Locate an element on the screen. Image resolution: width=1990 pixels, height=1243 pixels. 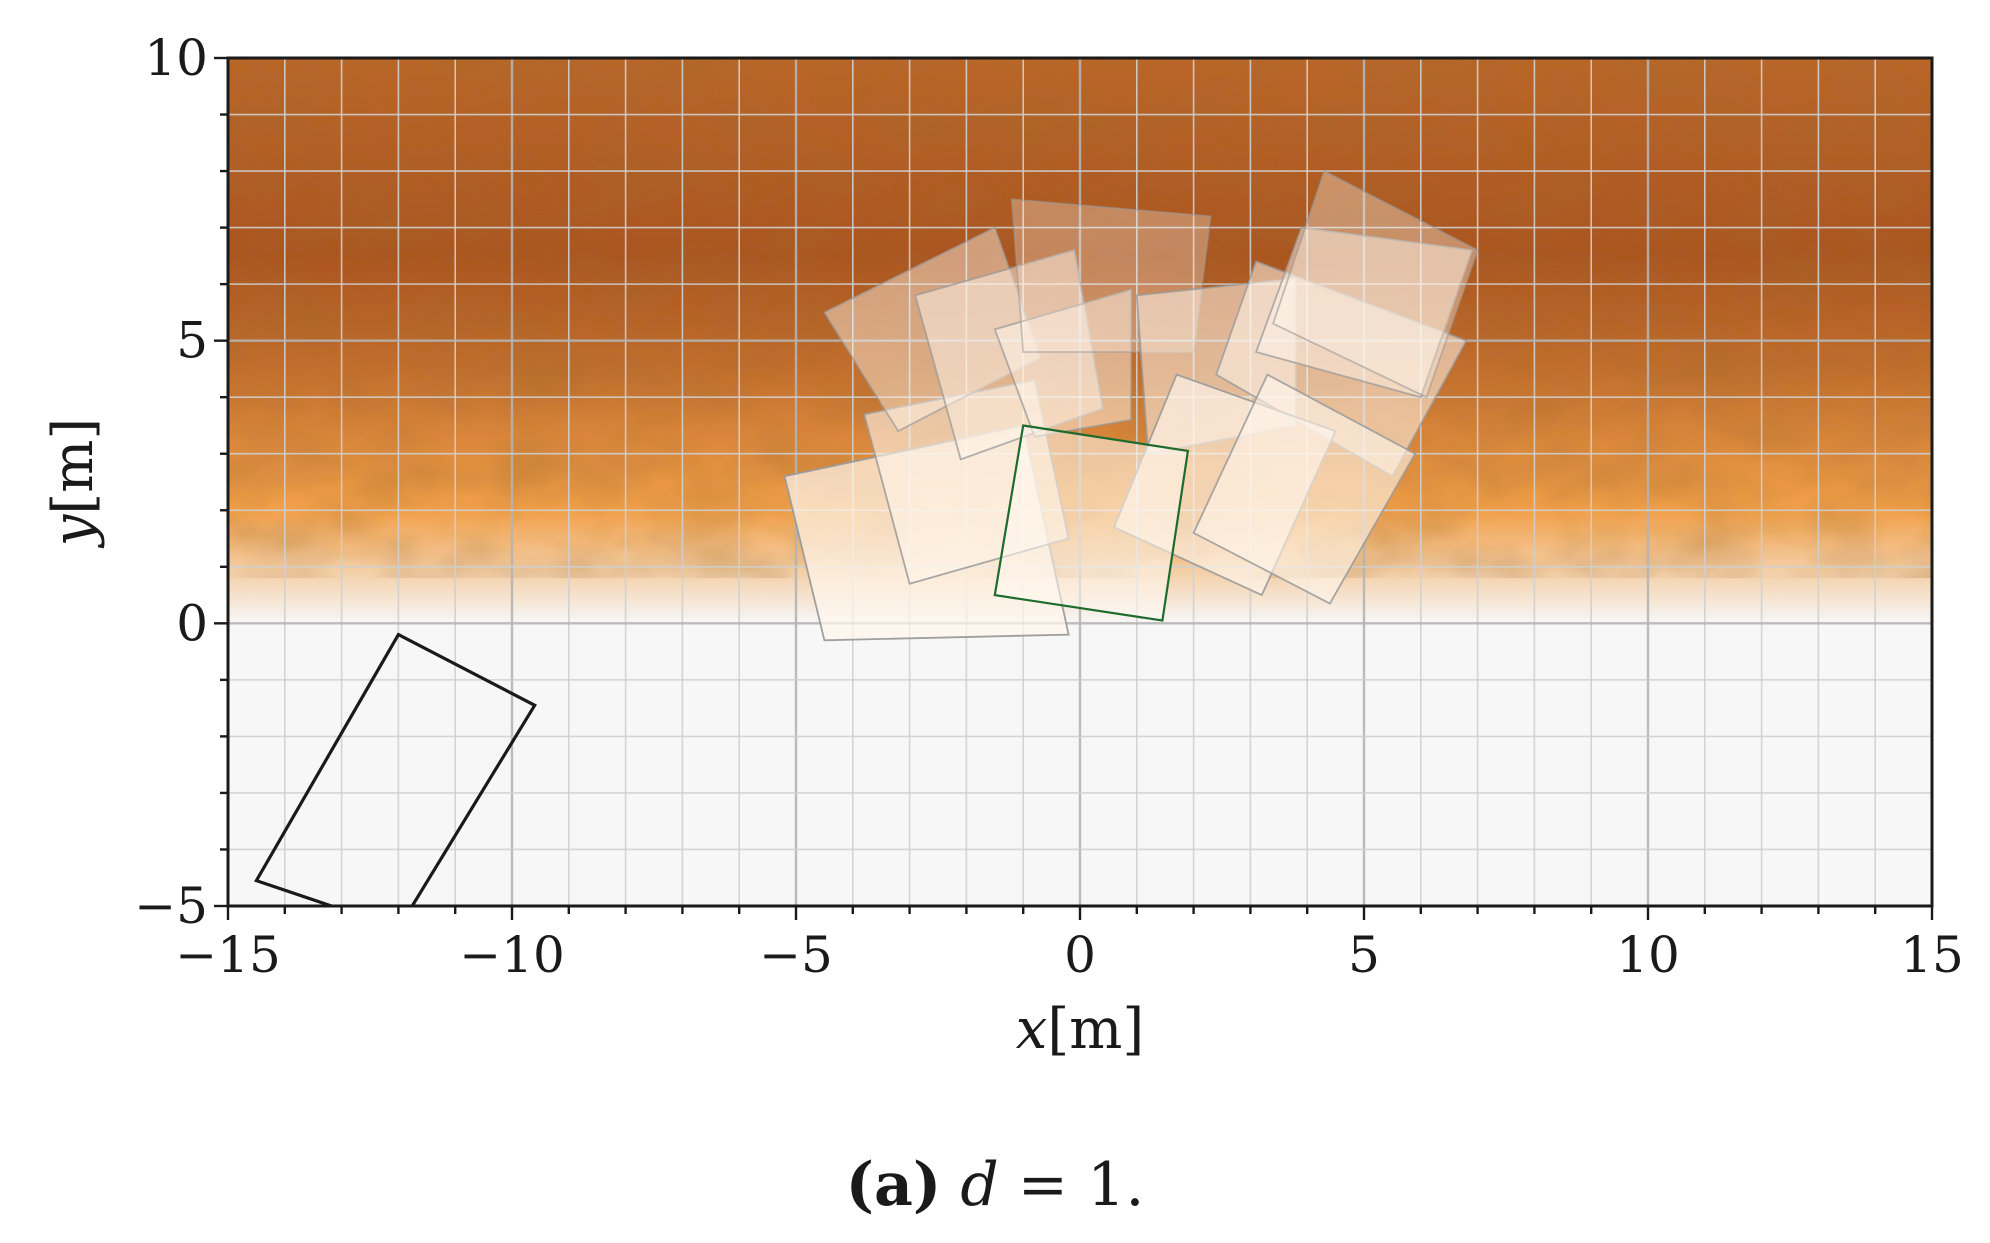
x-axis-label: x[m] is located at coordinates (1080, 1029).